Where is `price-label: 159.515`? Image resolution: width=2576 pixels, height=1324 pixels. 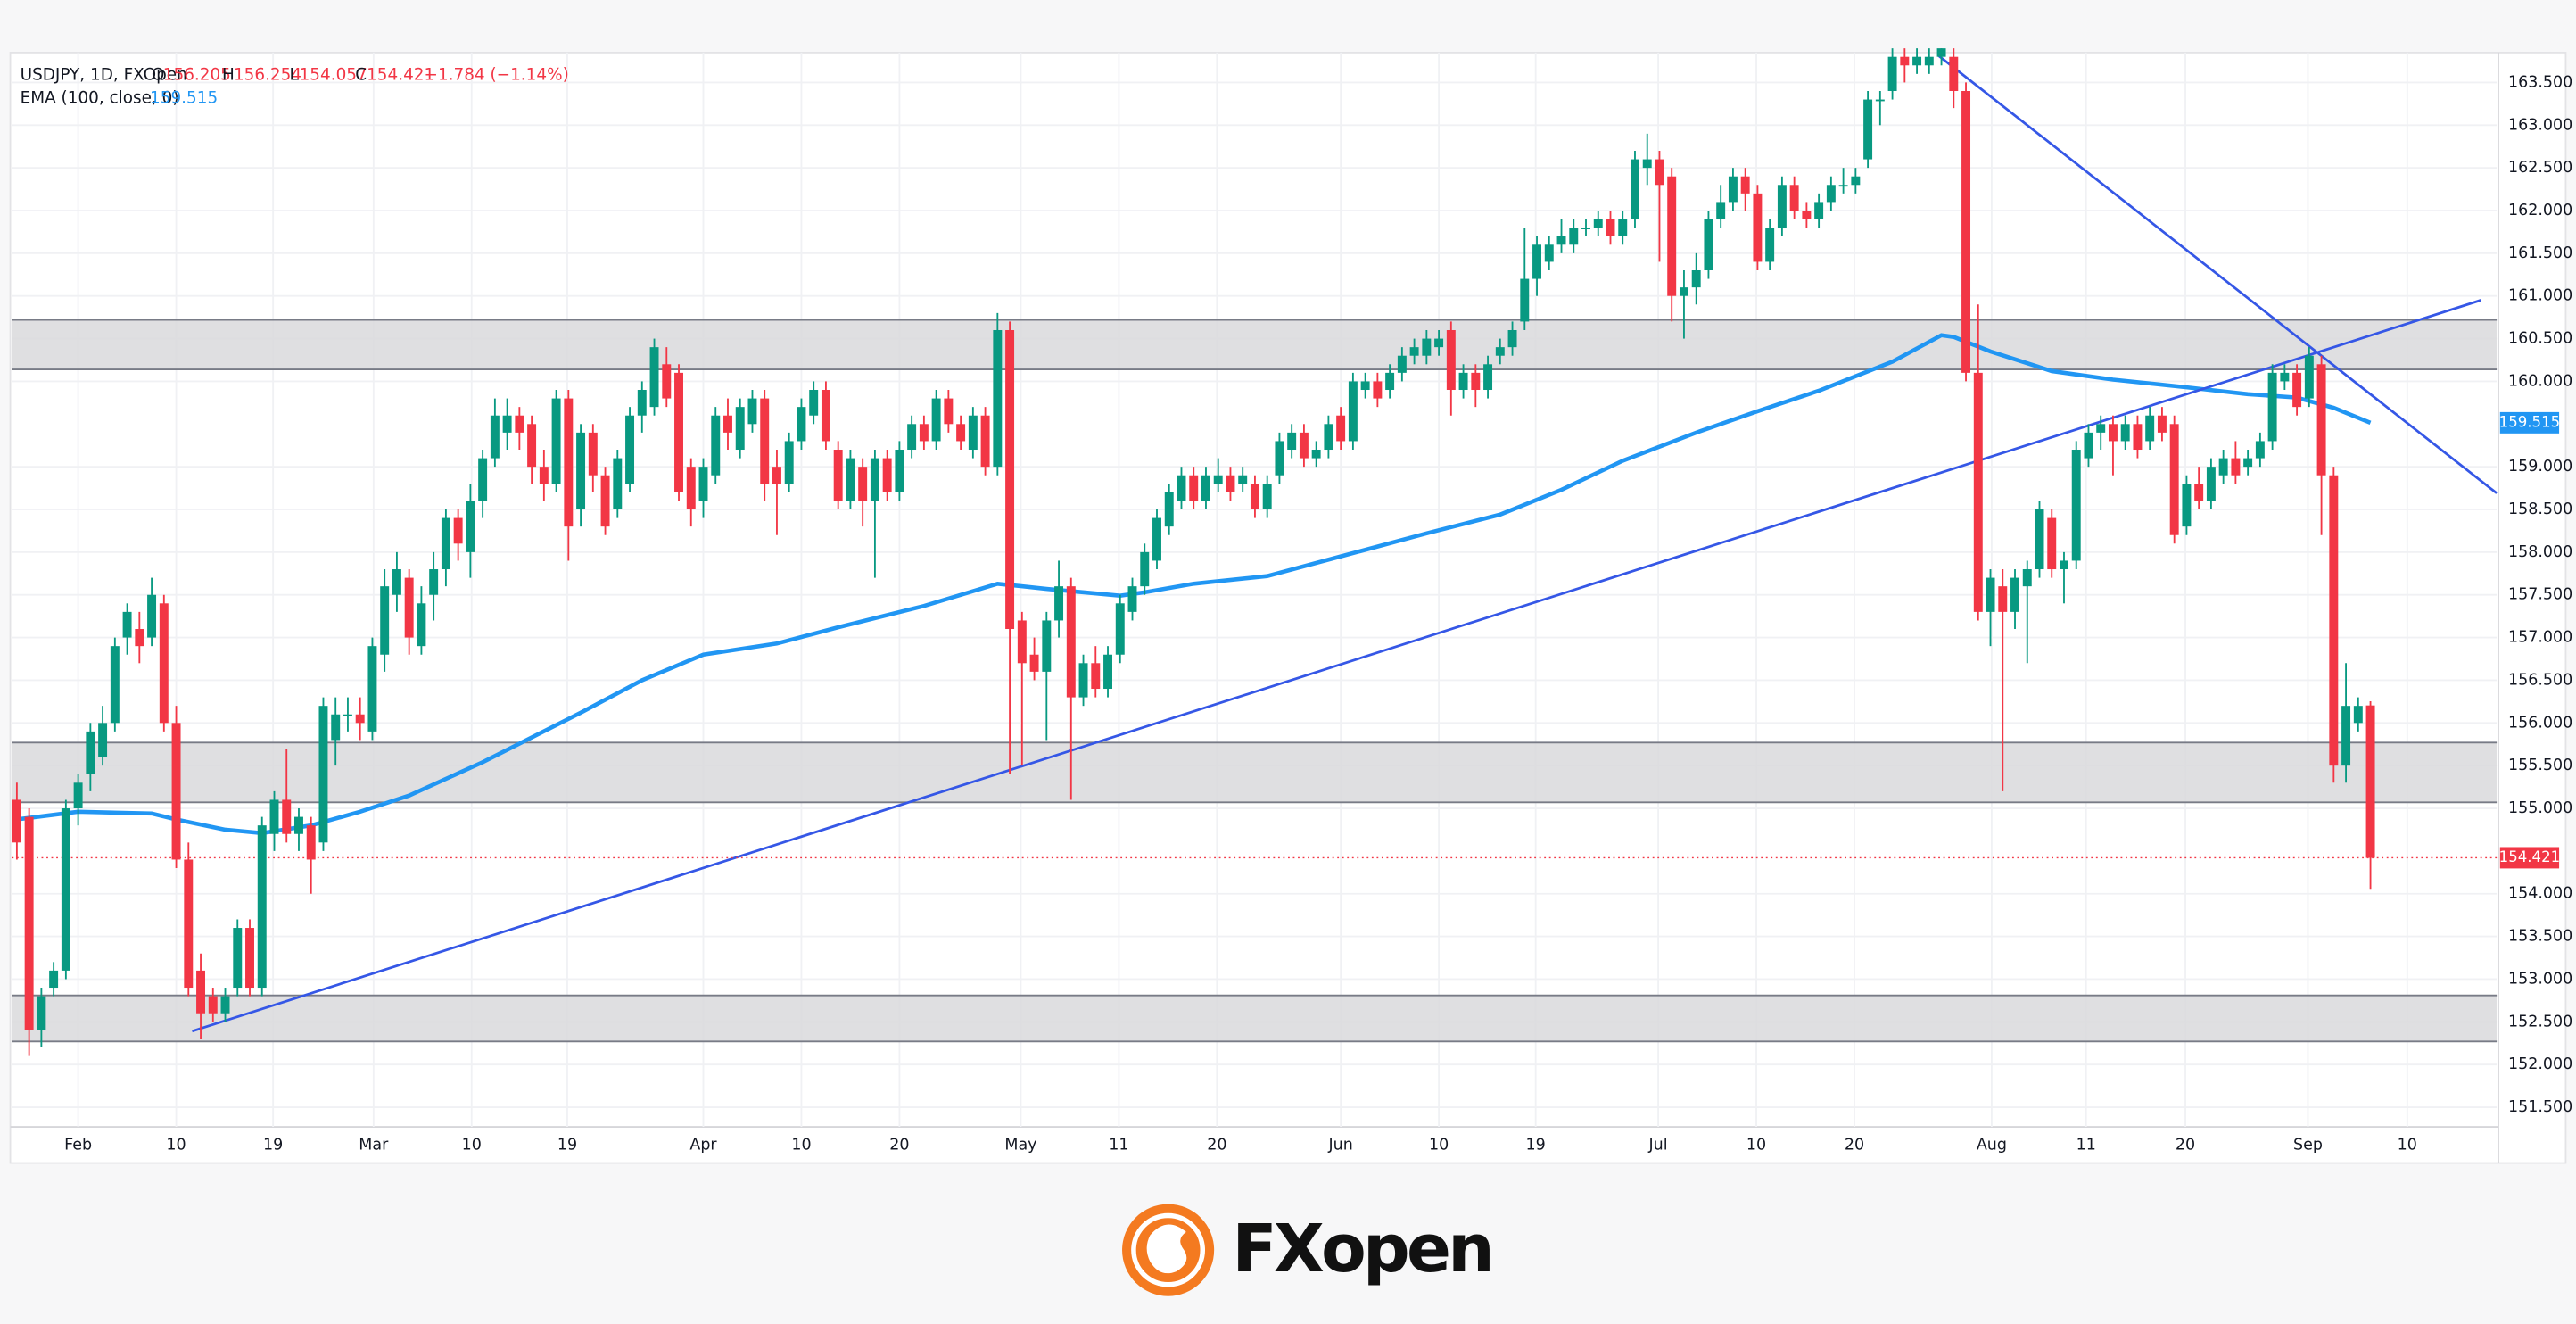 price-label: 159.515 is located at coordinates (2530, 421).